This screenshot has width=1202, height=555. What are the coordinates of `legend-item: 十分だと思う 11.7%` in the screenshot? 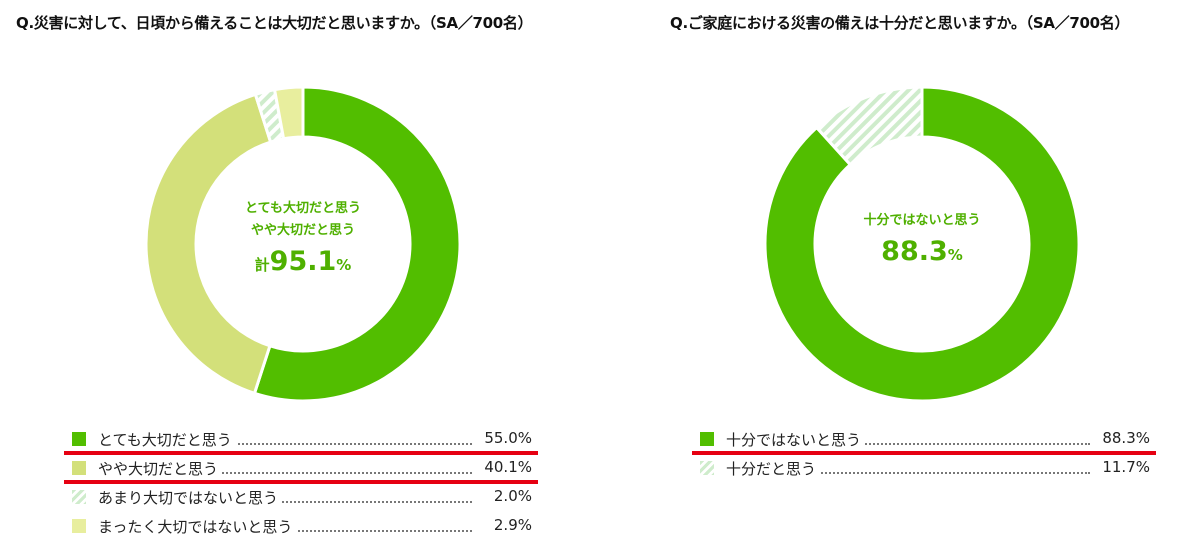 It's located at (925, 469).